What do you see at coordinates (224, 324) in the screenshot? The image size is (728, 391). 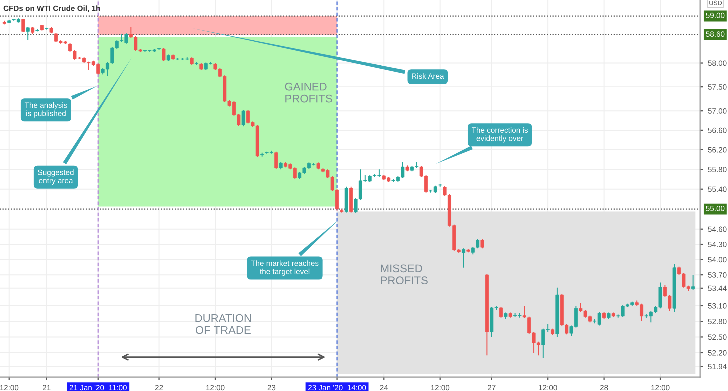 I see `annotation: DURATION OF TRADE` at bounding box center [224, 324].